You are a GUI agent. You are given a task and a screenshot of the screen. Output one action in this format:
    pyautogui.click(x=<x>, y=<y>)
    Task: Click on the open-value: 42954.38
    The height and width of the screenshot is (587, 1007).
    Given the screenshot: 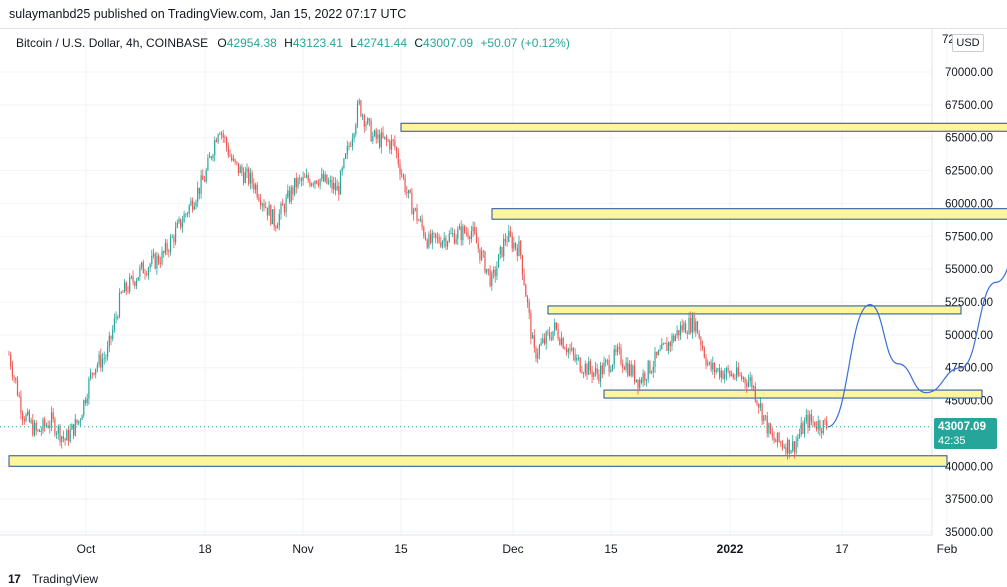 What is the action you would take?
    pyautogui.click(x=251, y=43)
    